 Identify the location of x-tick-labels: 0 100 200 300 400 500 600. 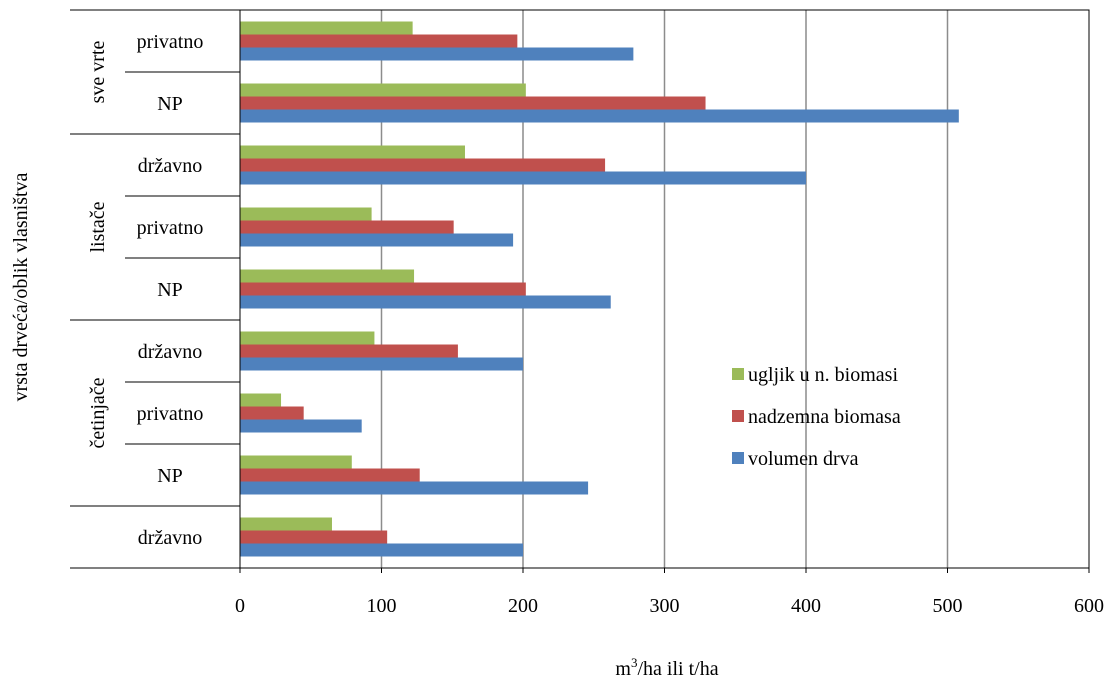
(669, 592).